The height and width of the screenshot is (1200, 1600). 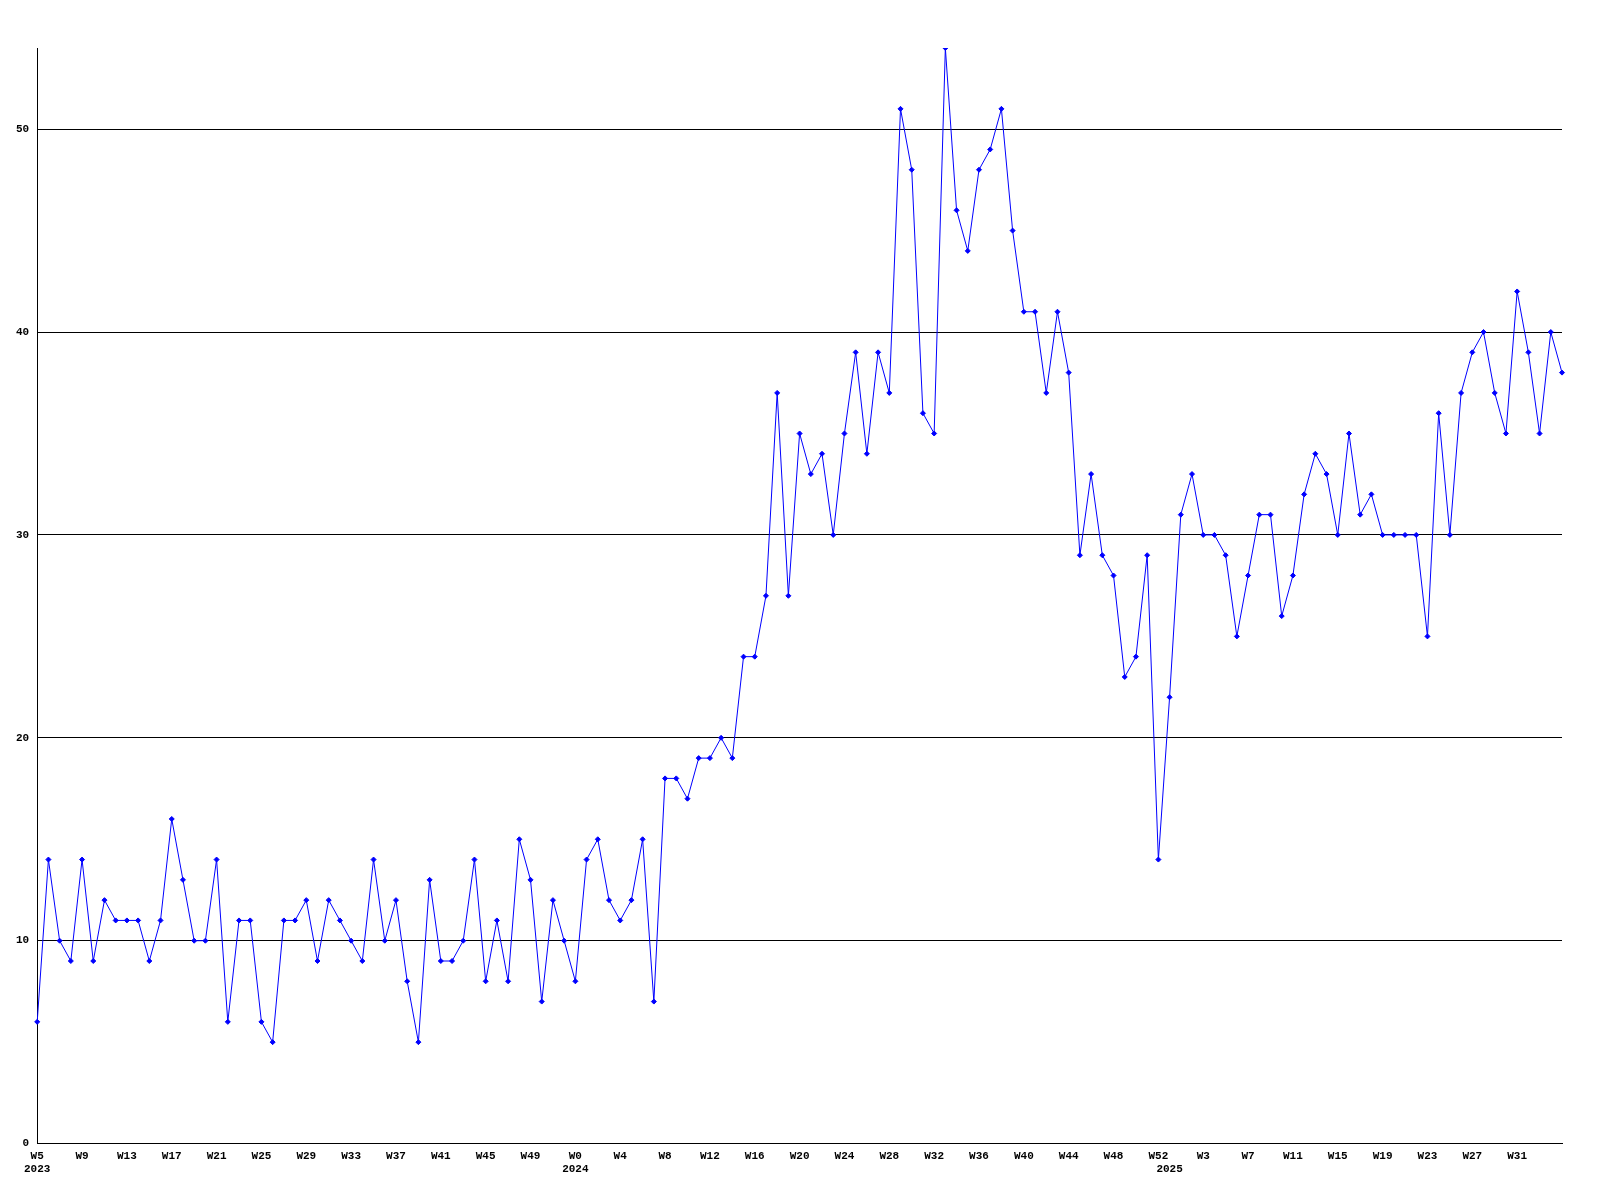 I want to click on x-tick-label: W21, so click(x=216, y=1155).